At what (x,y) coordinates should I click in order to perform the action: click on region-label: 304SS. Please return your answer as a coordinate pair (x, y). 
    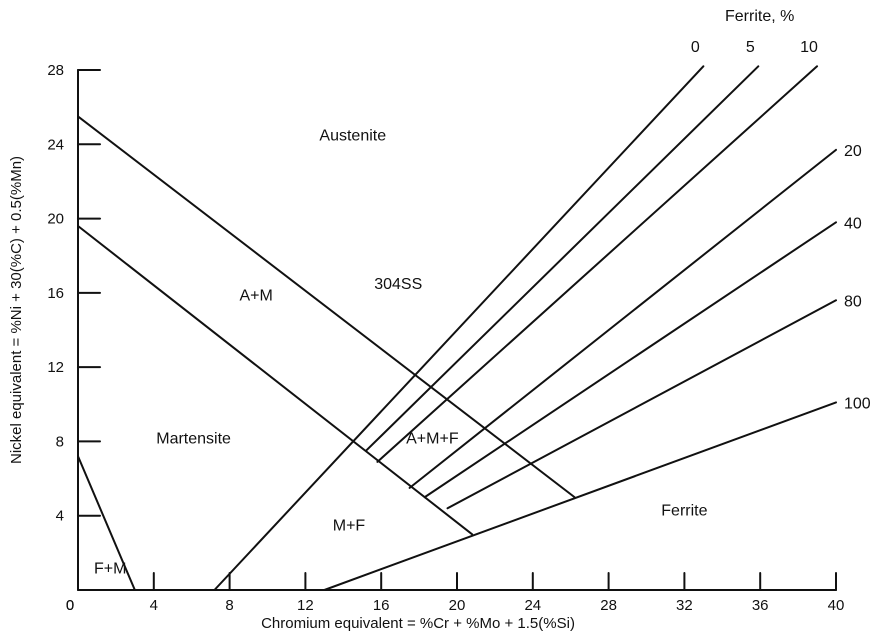
    Looking at the image, I should click on (398, 284).